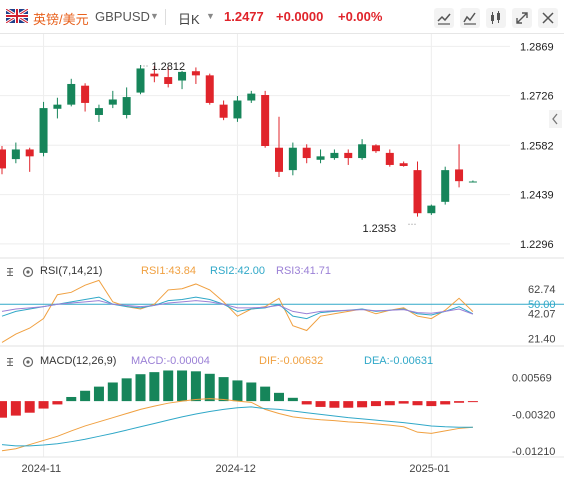  What do you see at coordinates (542, 290) in the screenshot?
I see `rsi-tick-label: 62.74` at bounding box center [542, 290].